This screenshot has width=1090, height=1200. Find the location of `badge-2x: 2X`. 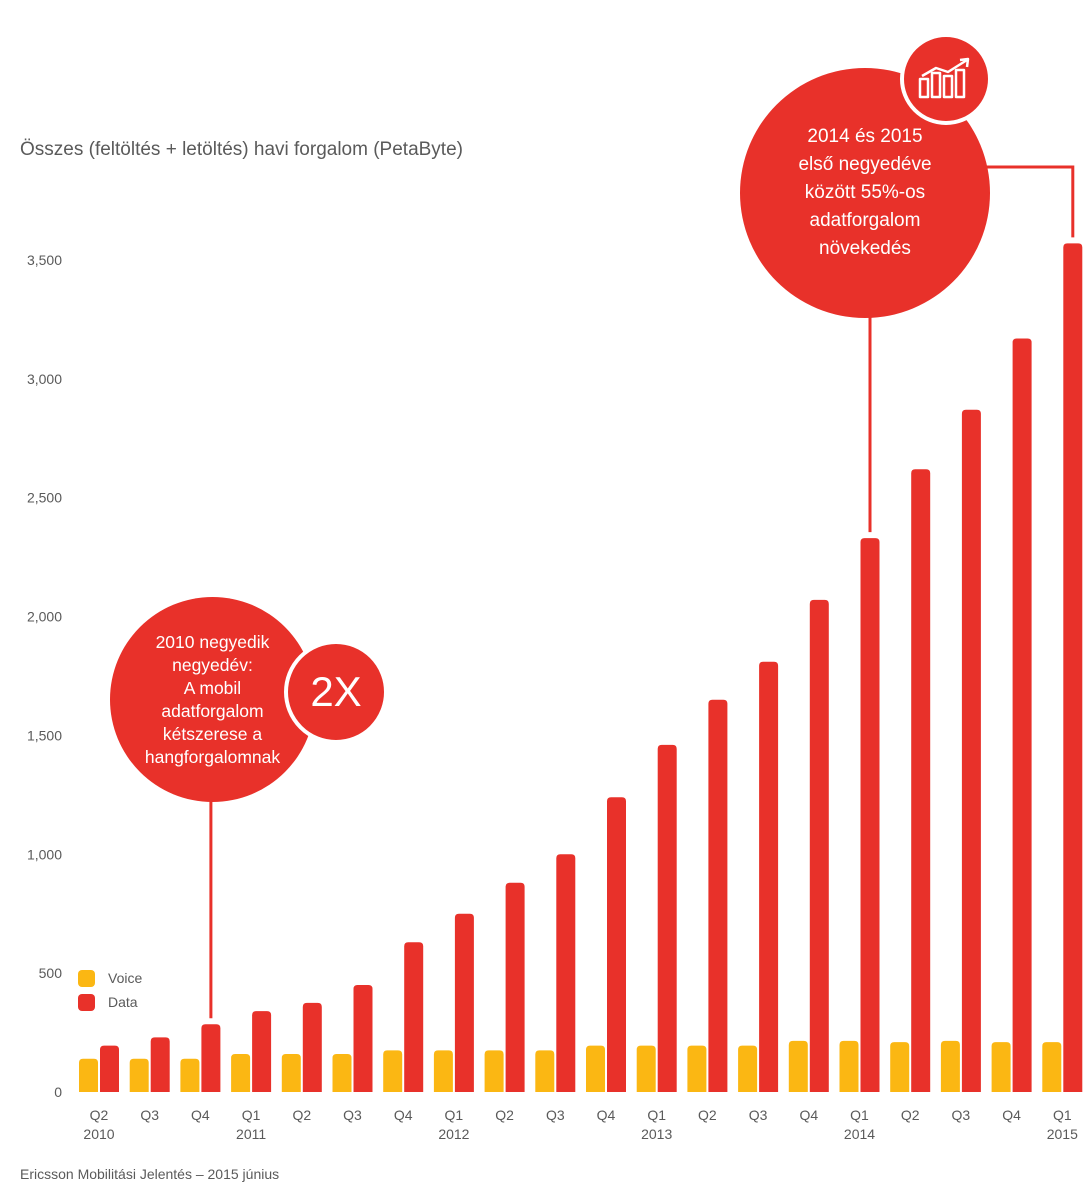

badge-2x: 2X is located at coordinates (336, 692).